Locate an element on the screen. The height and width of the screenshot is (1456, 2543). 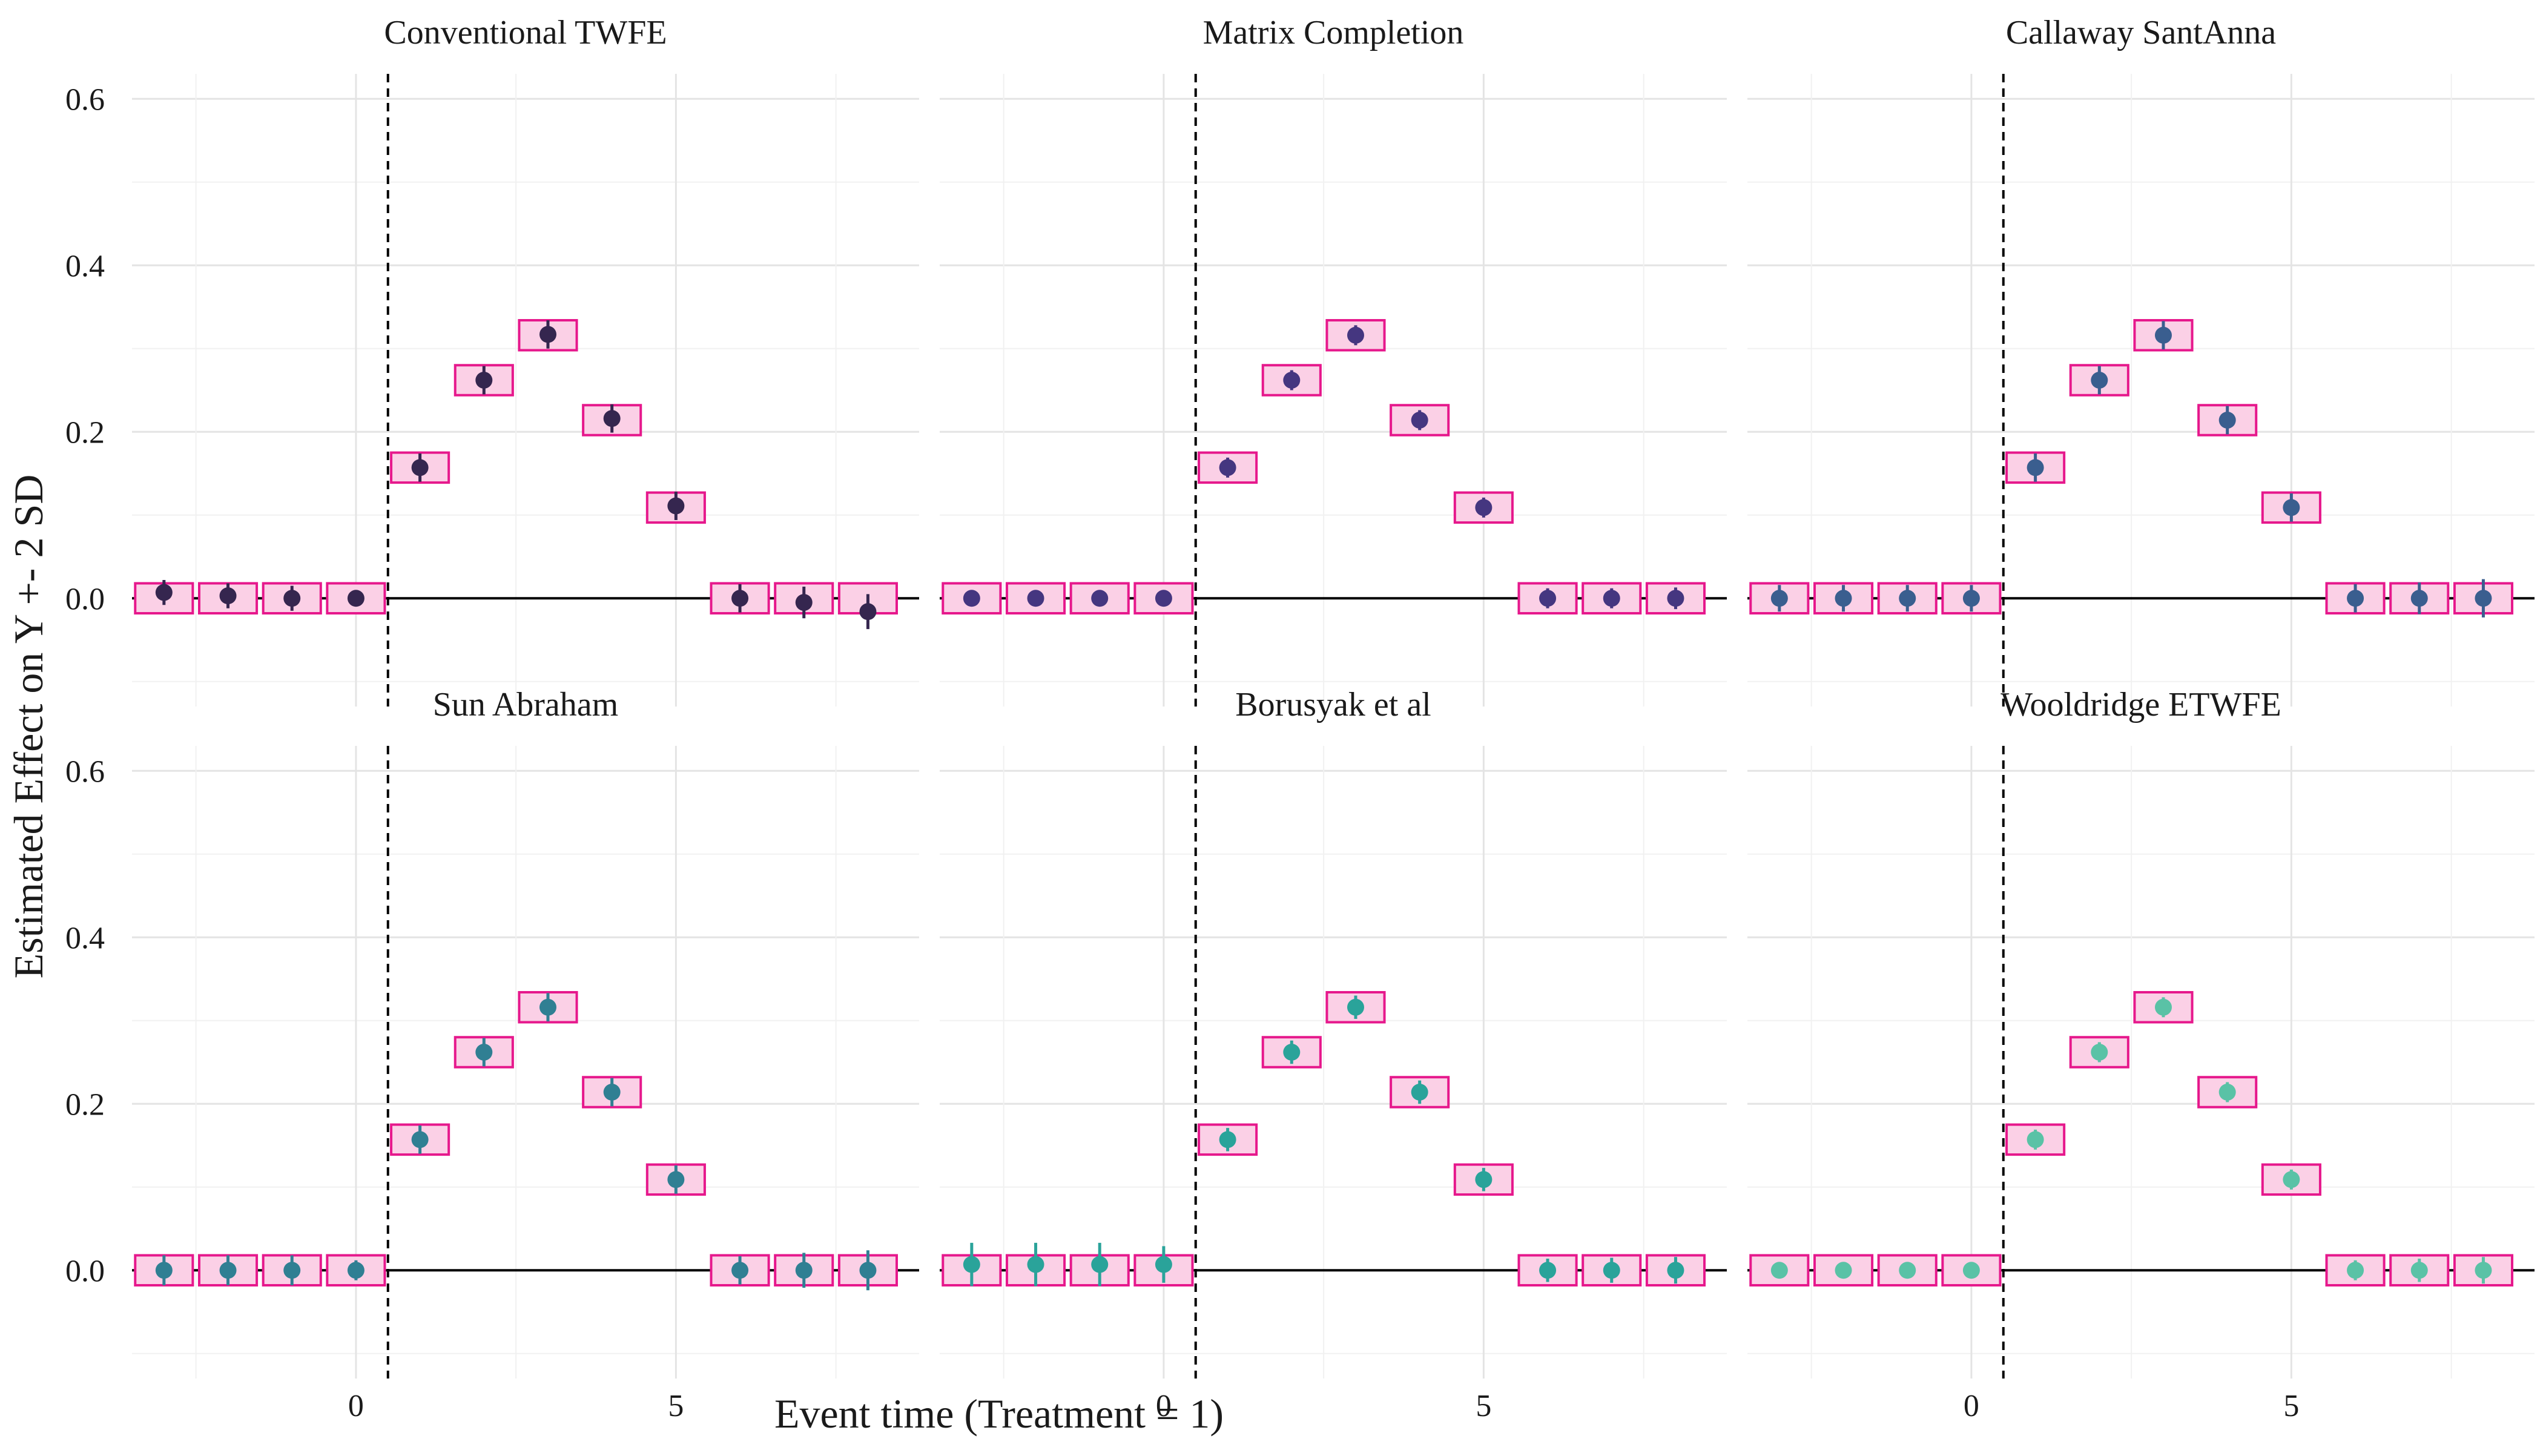
y-axis-label: Estimated Effect on Y +- 2 SD is located at coordinates (28, 727).